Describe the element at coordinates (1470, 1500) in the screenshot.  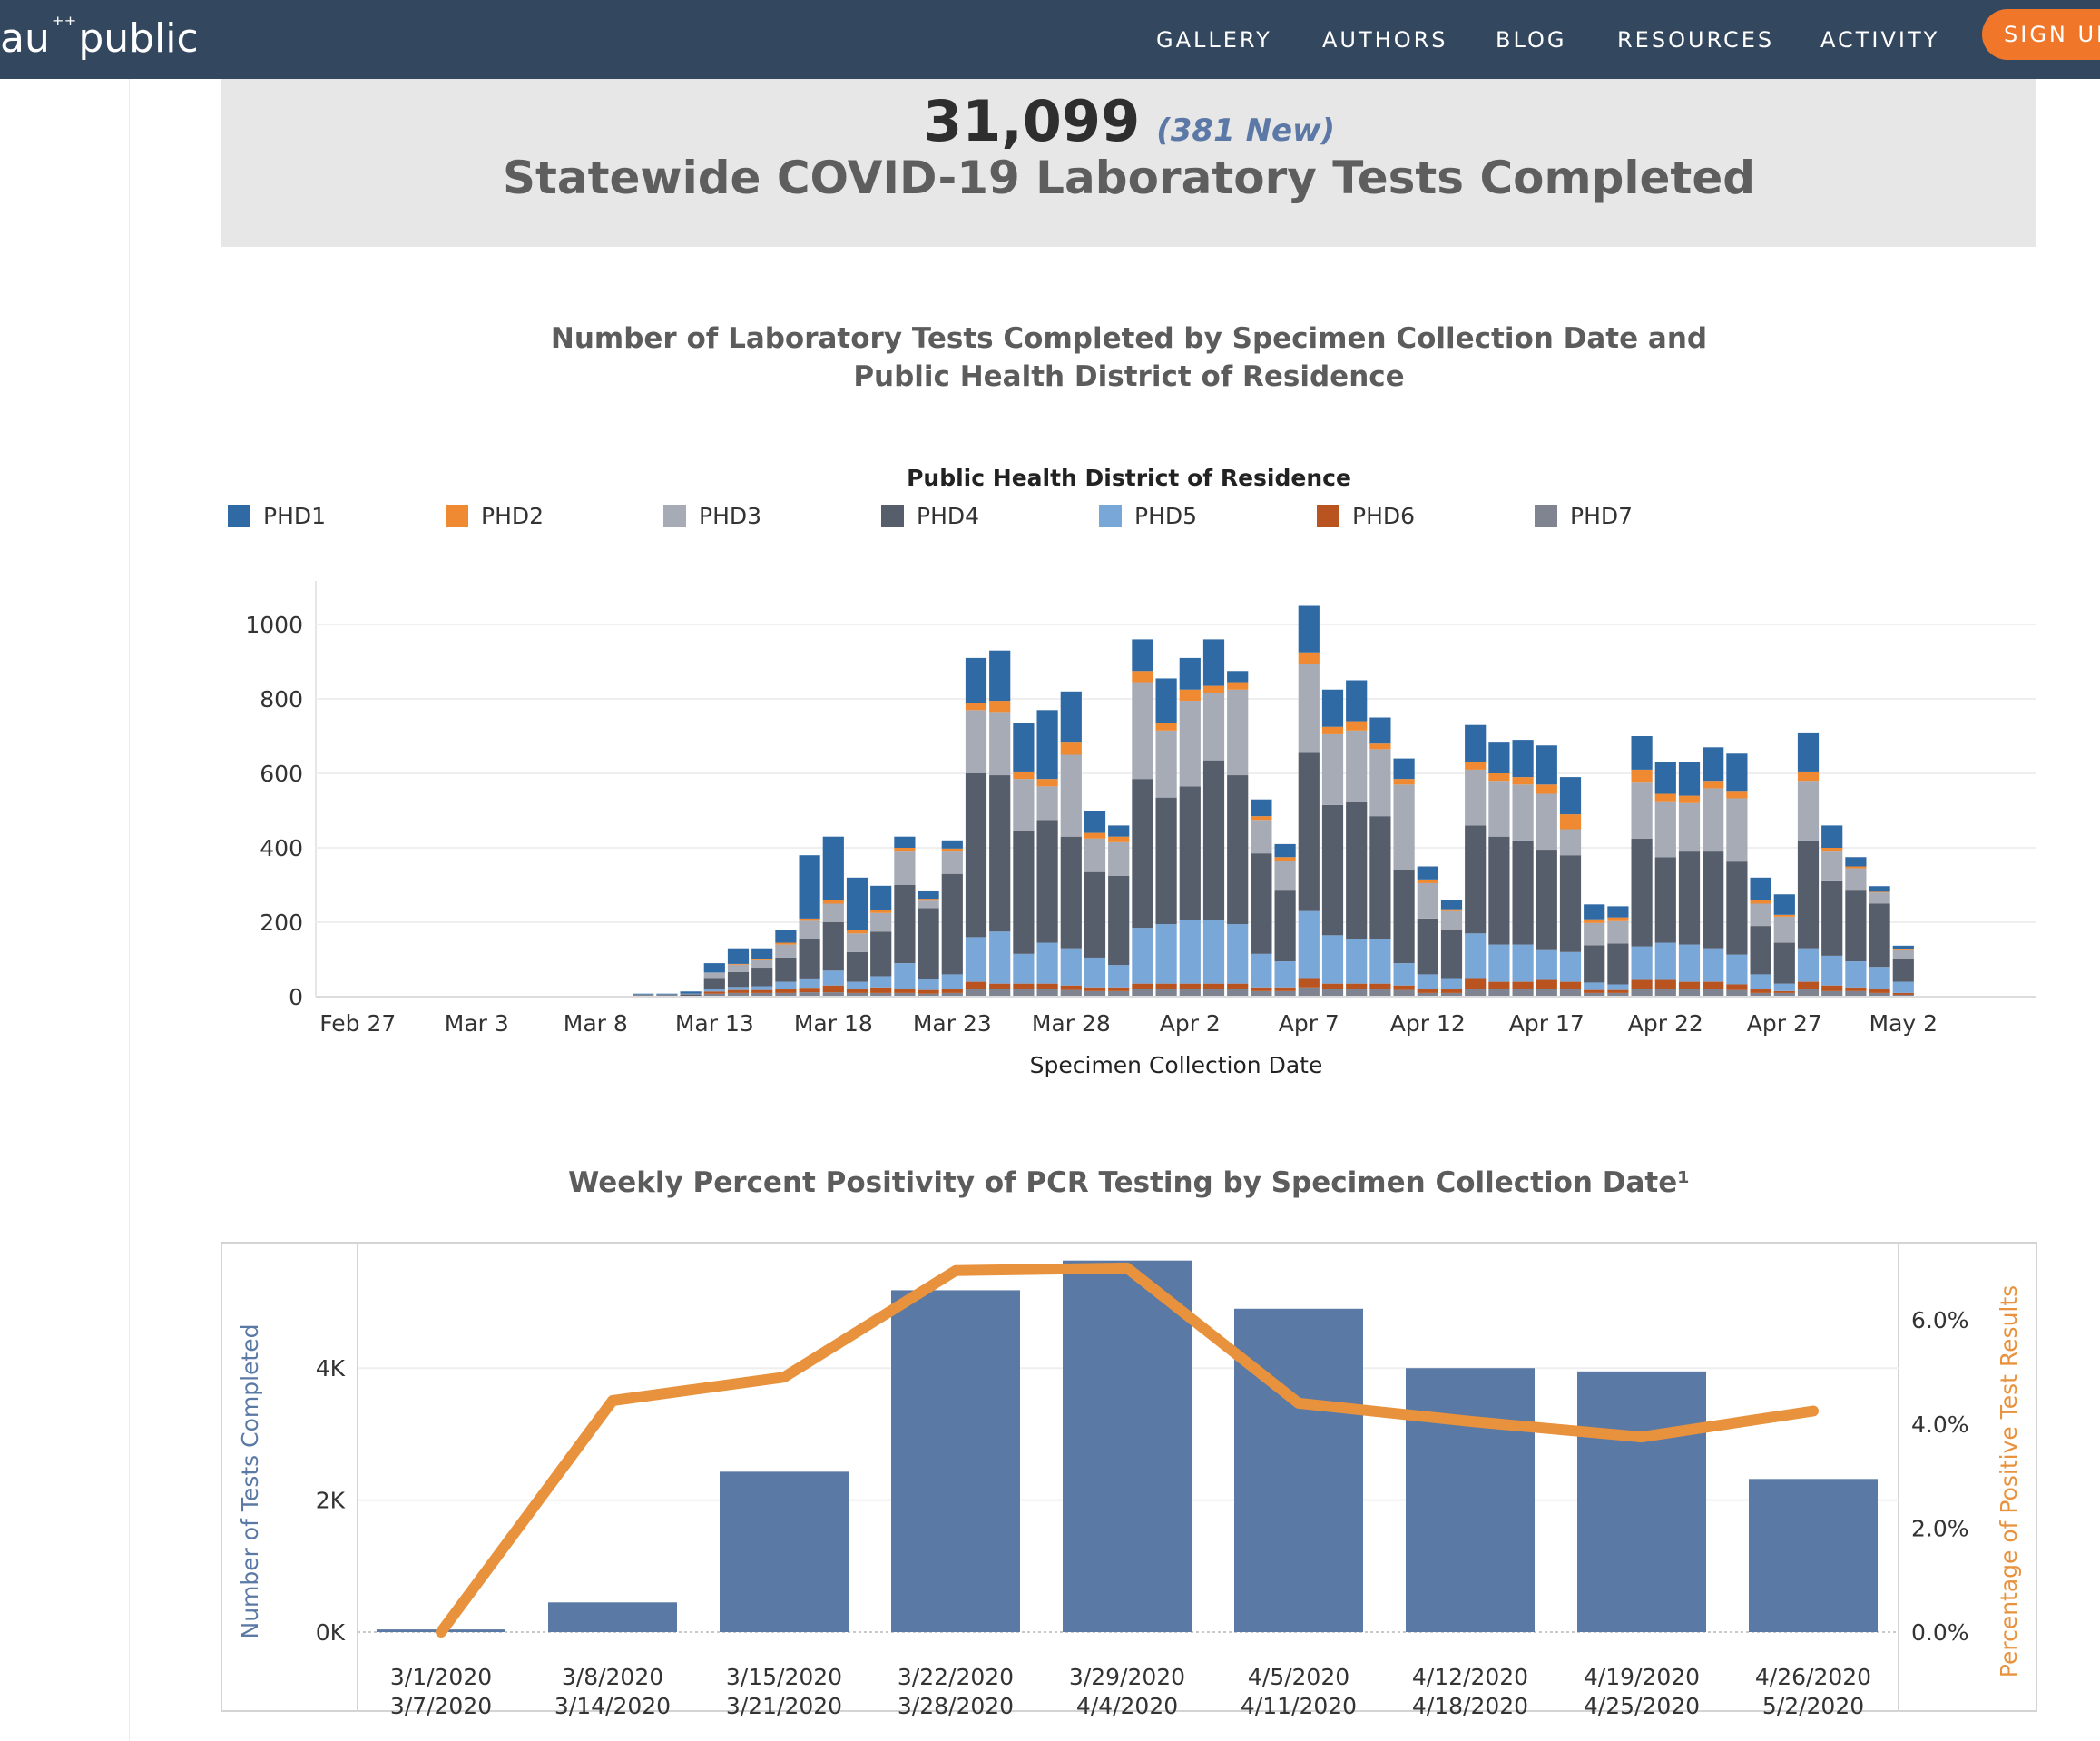
I see `weekly-tests-bar` at that location.